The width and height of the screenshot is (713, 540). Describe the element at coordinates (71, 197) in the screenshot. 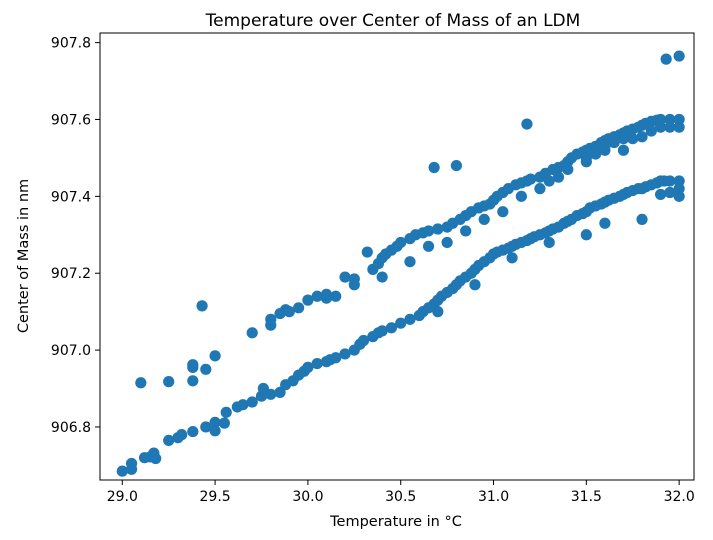

I see `y-tick-label: 907.4` at that location.